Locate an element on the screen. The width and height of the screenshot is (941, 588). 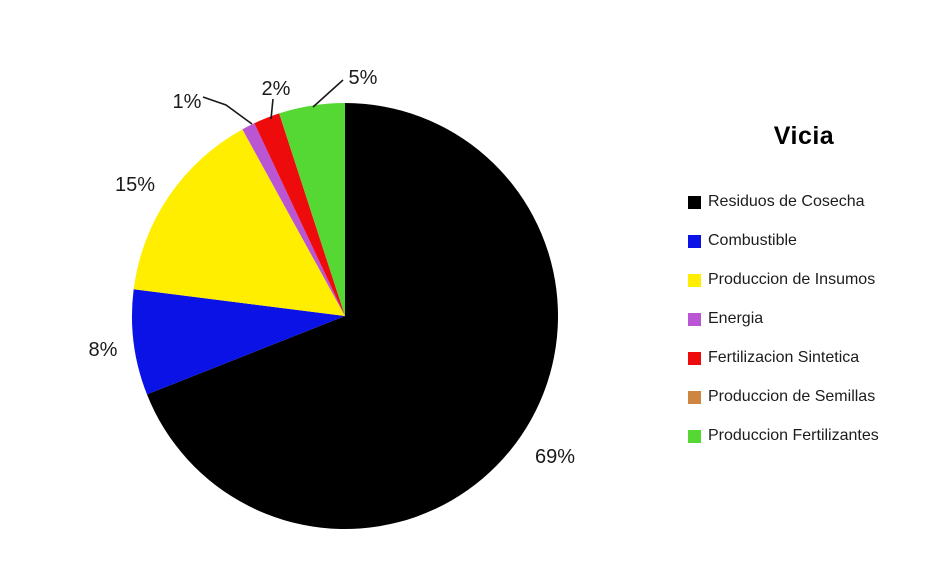
legend-label-residuos-de-cosecha: Residuos de Cosecha is located at coordinates (786, 201).